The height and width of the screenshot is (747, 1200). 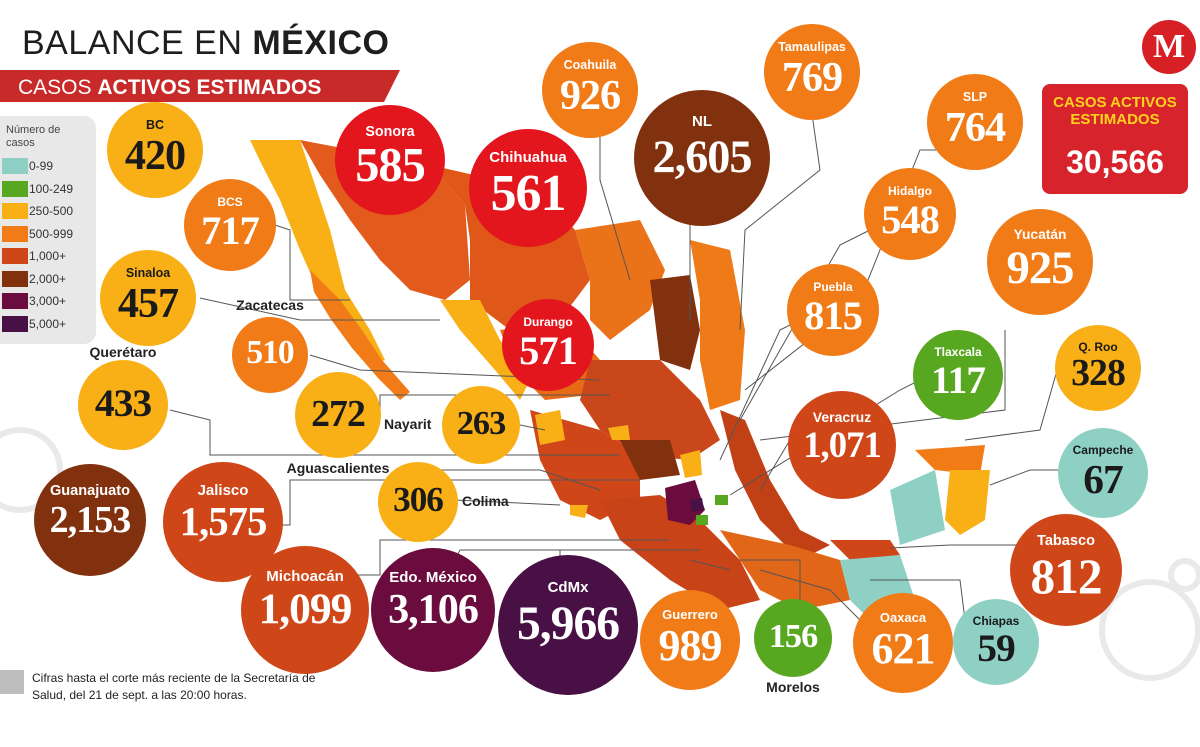 What do you see at coordinates (568, 625) in the screenshot?
I see `bubble-cdmx: CdMx 5,966` at bounding box center [568, 625].